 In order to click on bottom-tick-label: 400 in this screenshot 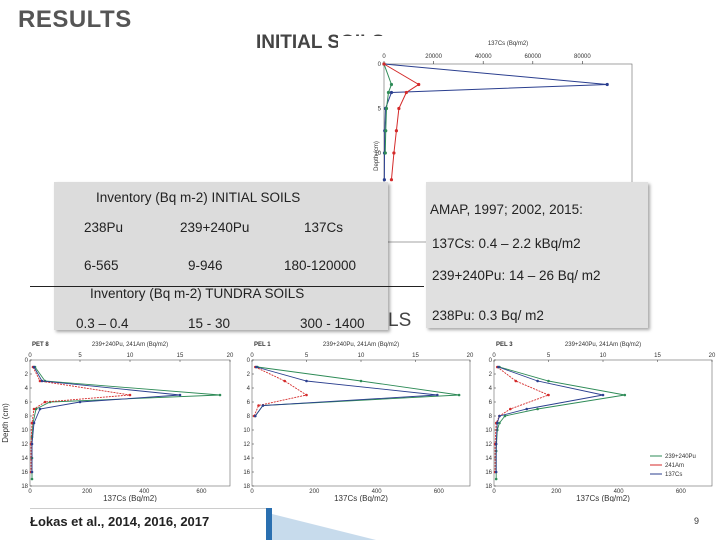, I will do `click(619, 492)`.